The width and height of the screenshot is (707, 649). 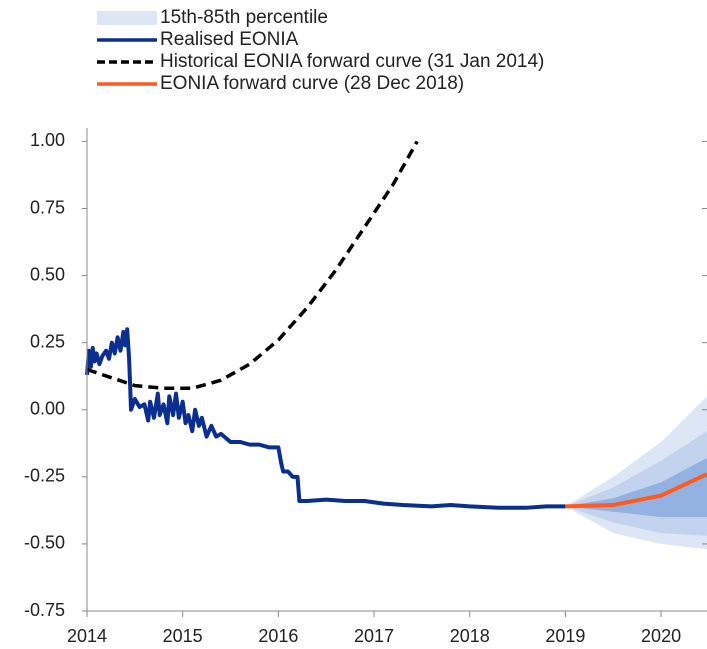 I want to click on legend-swatch, so click(x=127, y=18).